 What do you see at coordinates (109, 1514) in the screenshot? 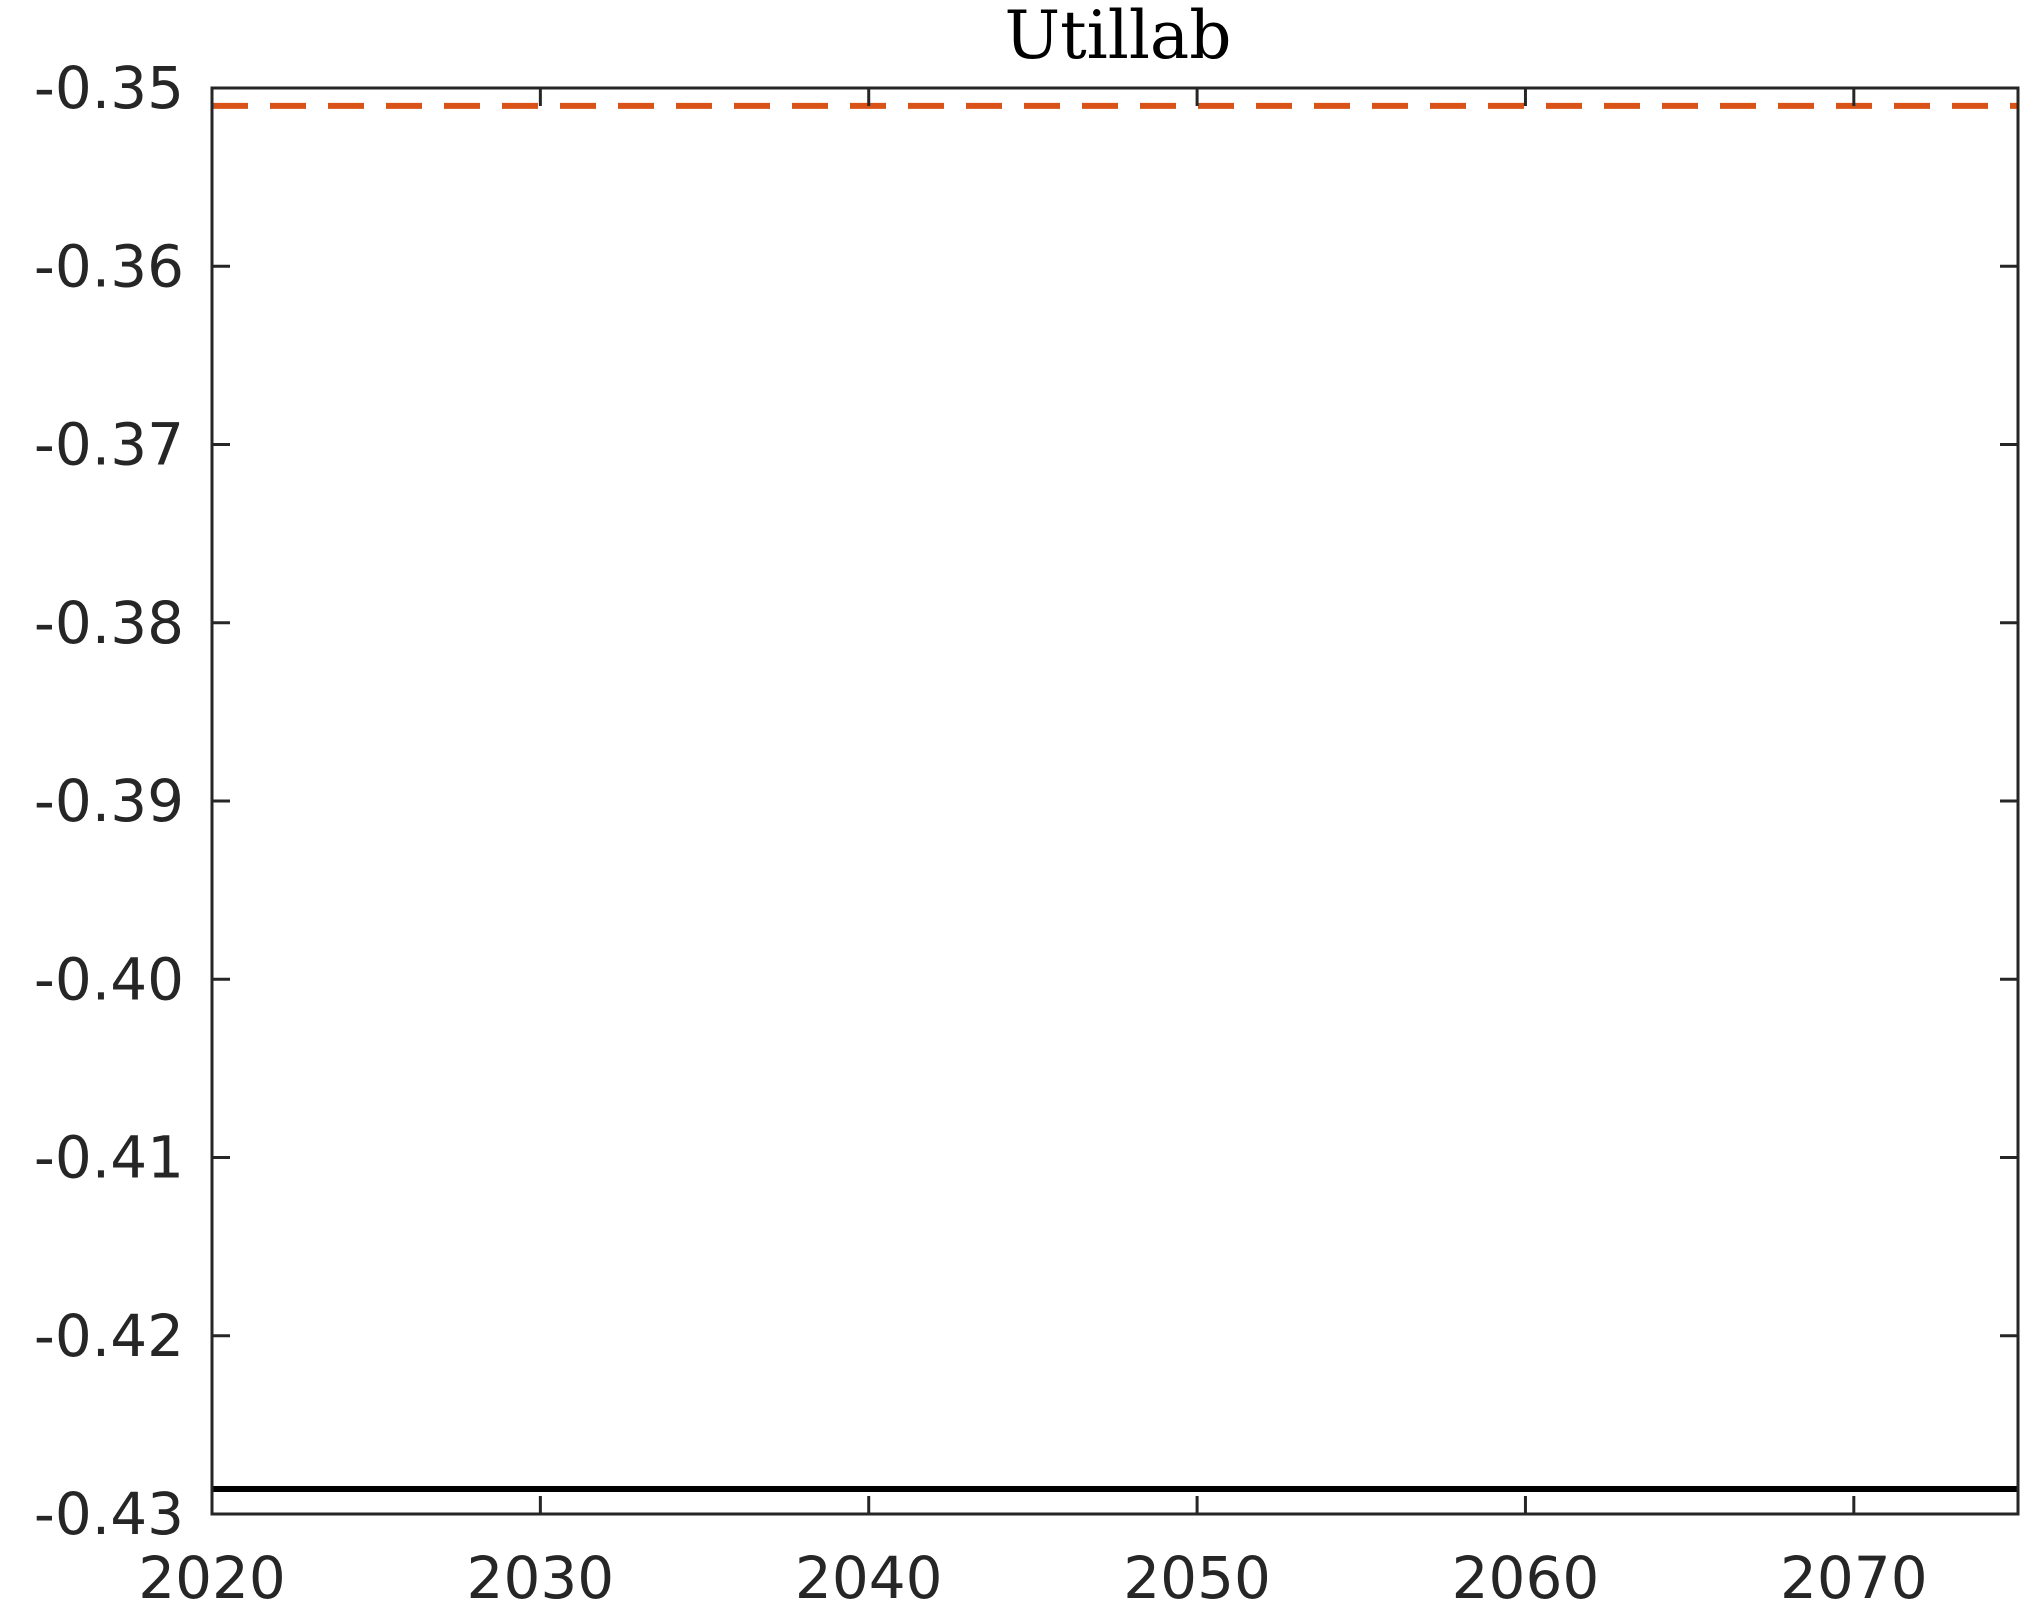
I see `y-tick-label: -0.43` at bounding box center [109, 1514].